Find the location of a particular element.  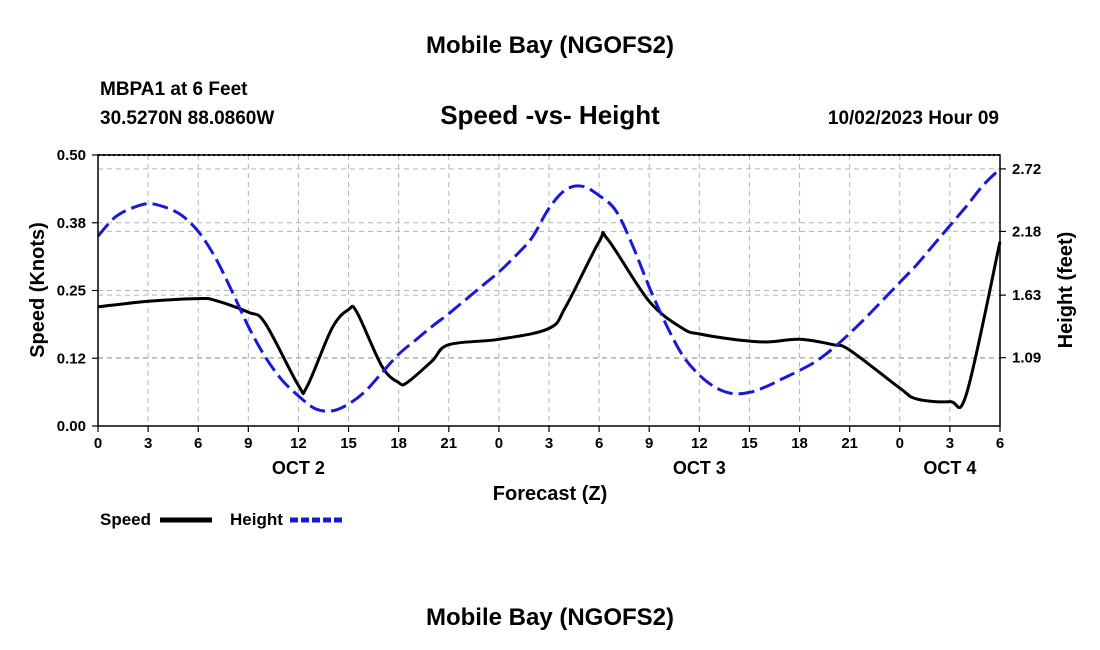

y-tick-label: 0.50 is located at coordinates (71, 155).